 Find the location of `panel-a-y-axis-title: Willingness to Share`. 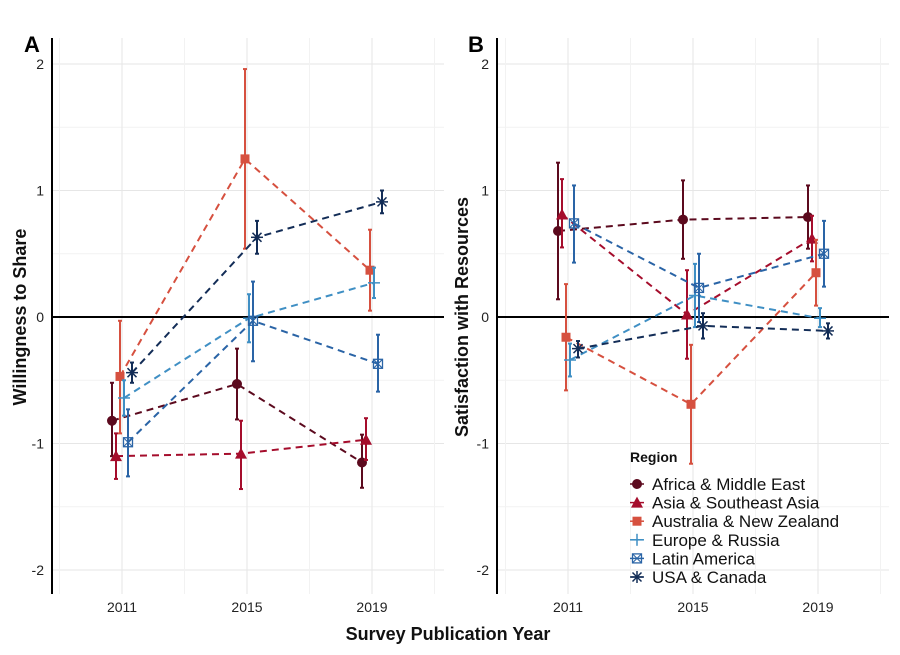

panel-a-y-axis-title: Willingness to Share is located at coordinates (20, 317).